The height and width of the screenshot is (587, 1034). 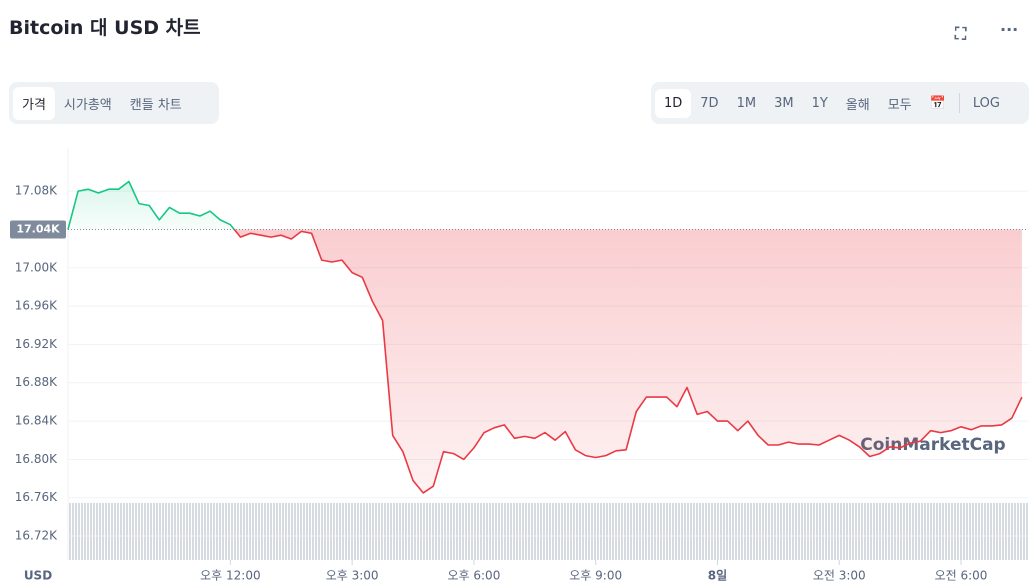 What do you see at coordinates (114, 103) in the screenshot?
I see `tab-group: 가격 시가총액 캔들 차트` at bounding box center [114, 103].